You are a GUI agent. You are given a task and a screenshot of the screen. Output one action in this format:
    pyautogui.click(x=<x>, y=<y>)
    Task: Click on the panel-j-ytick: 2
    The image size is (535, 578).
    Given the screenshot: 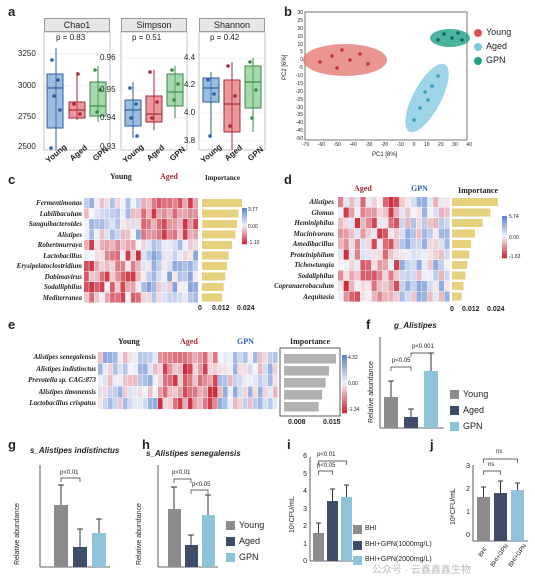 What is the action you would take?
    pyautogui.click(x=468, y=489)
    